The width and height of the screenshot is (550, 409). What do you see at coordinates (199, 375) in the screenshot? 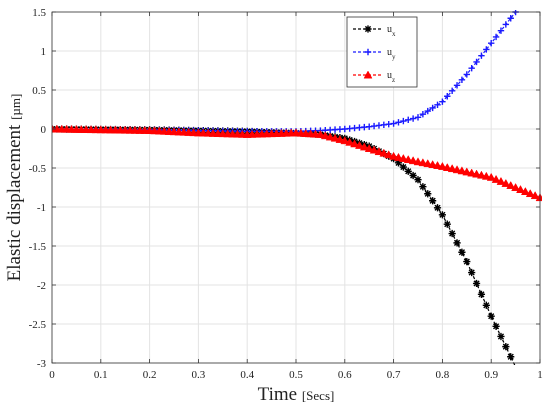
I see `x-tick-label: 0.3` at bounding box center [199, 375].